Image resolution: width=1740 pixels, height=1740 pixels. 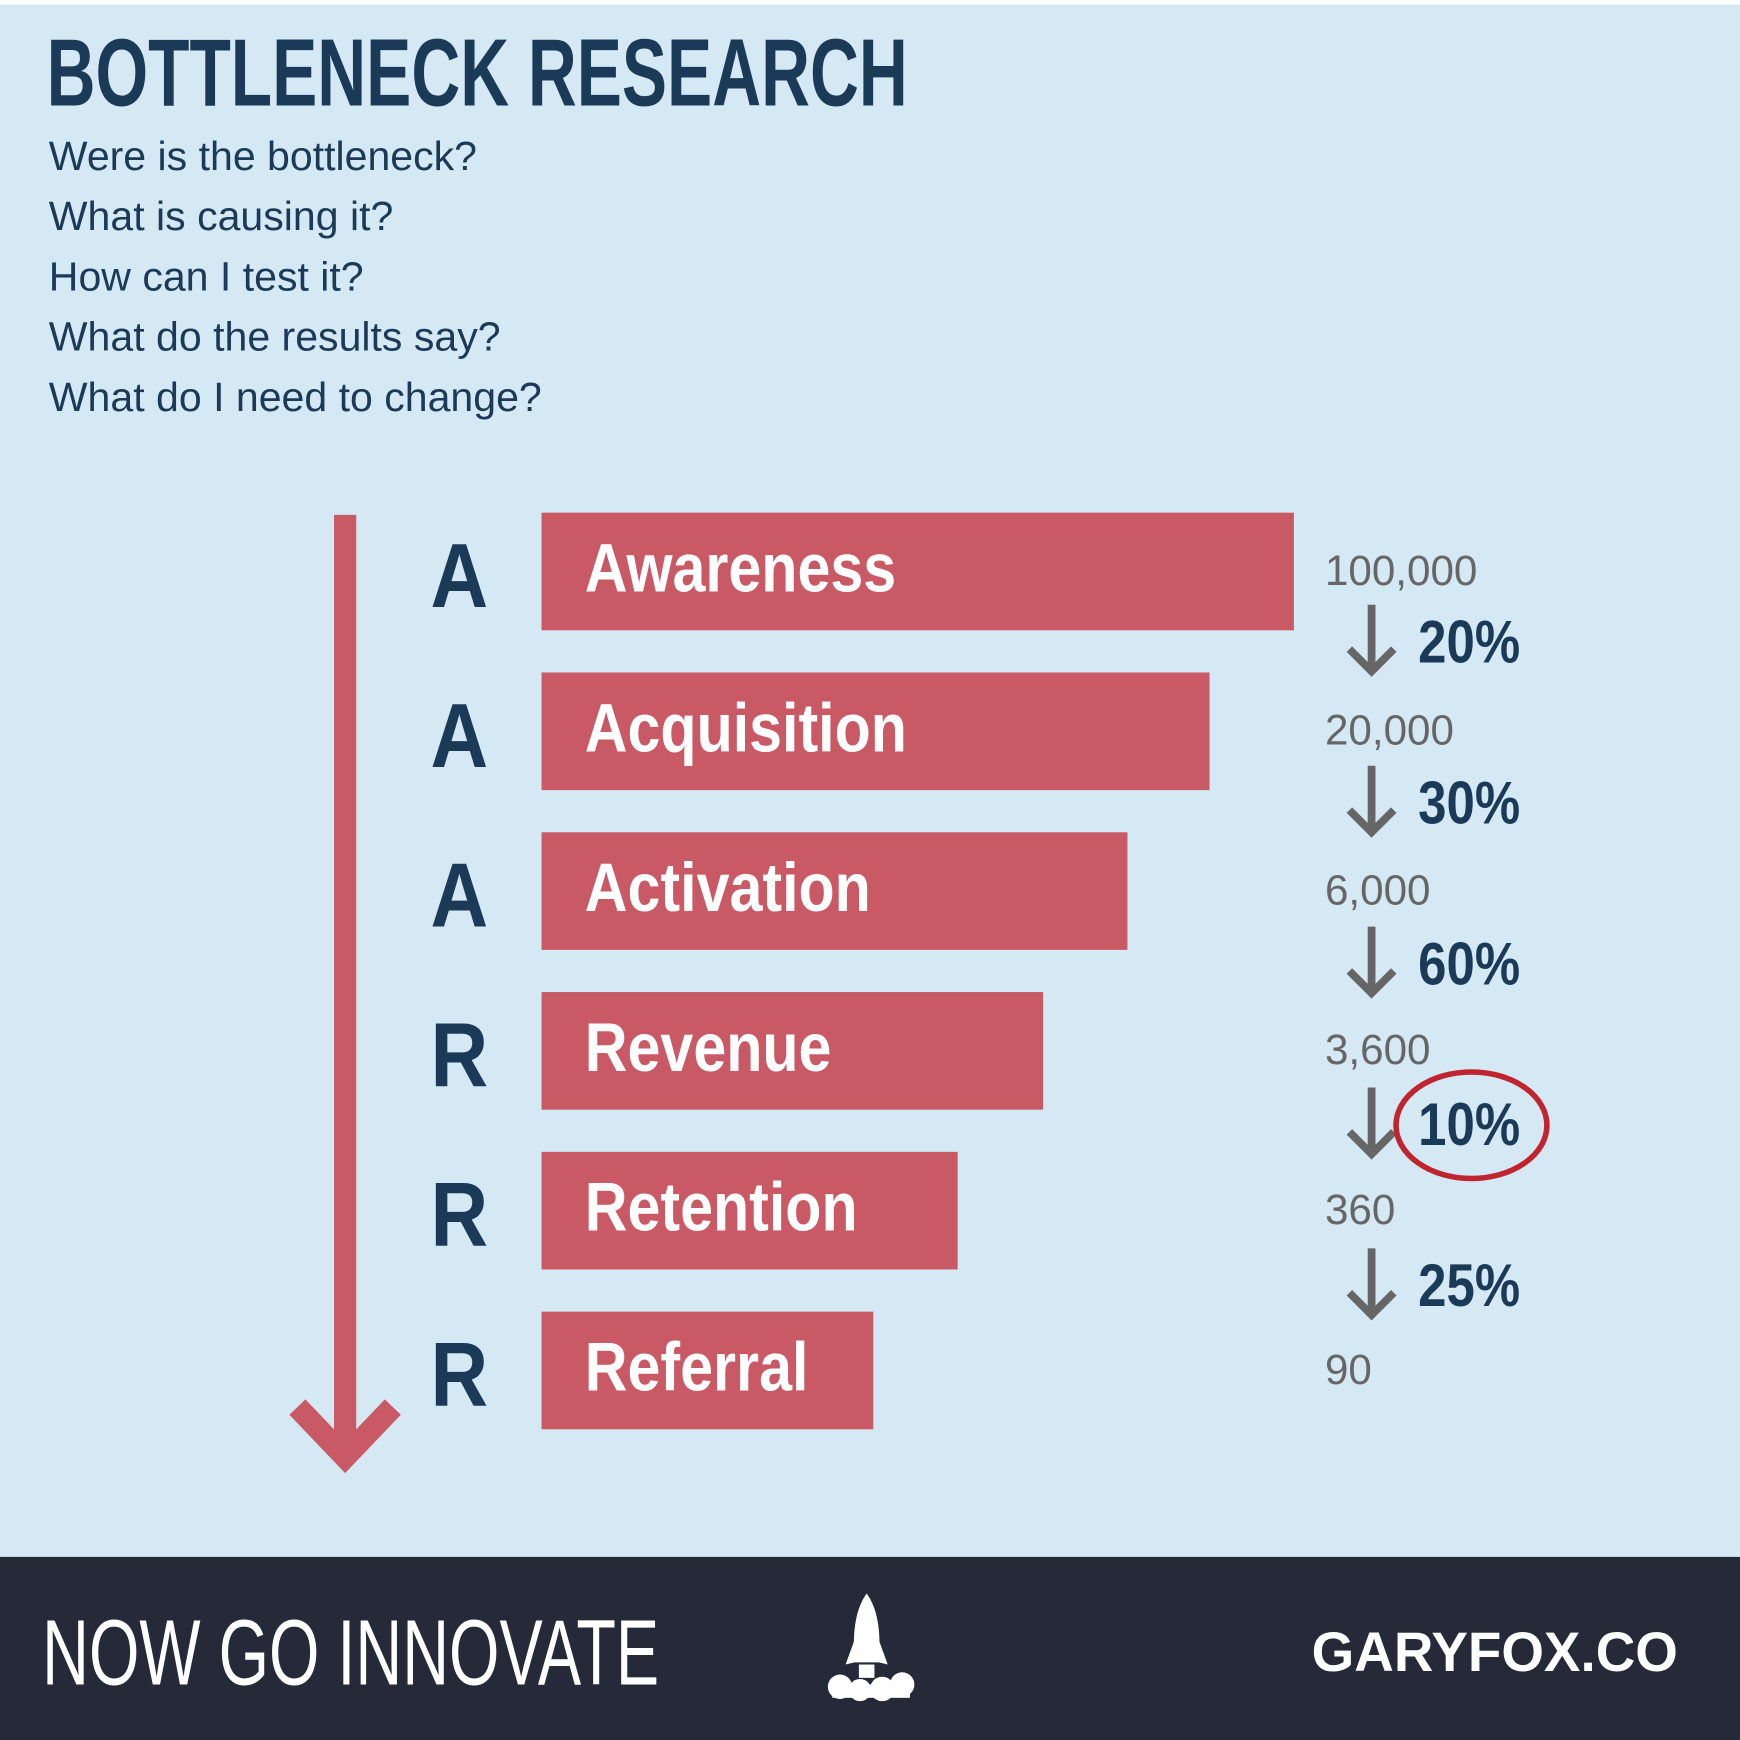 What do you see at coordinates (1401, 570) in the screenshot?
I see `stage-count: 100,000` at bounding box center [1401, 570].